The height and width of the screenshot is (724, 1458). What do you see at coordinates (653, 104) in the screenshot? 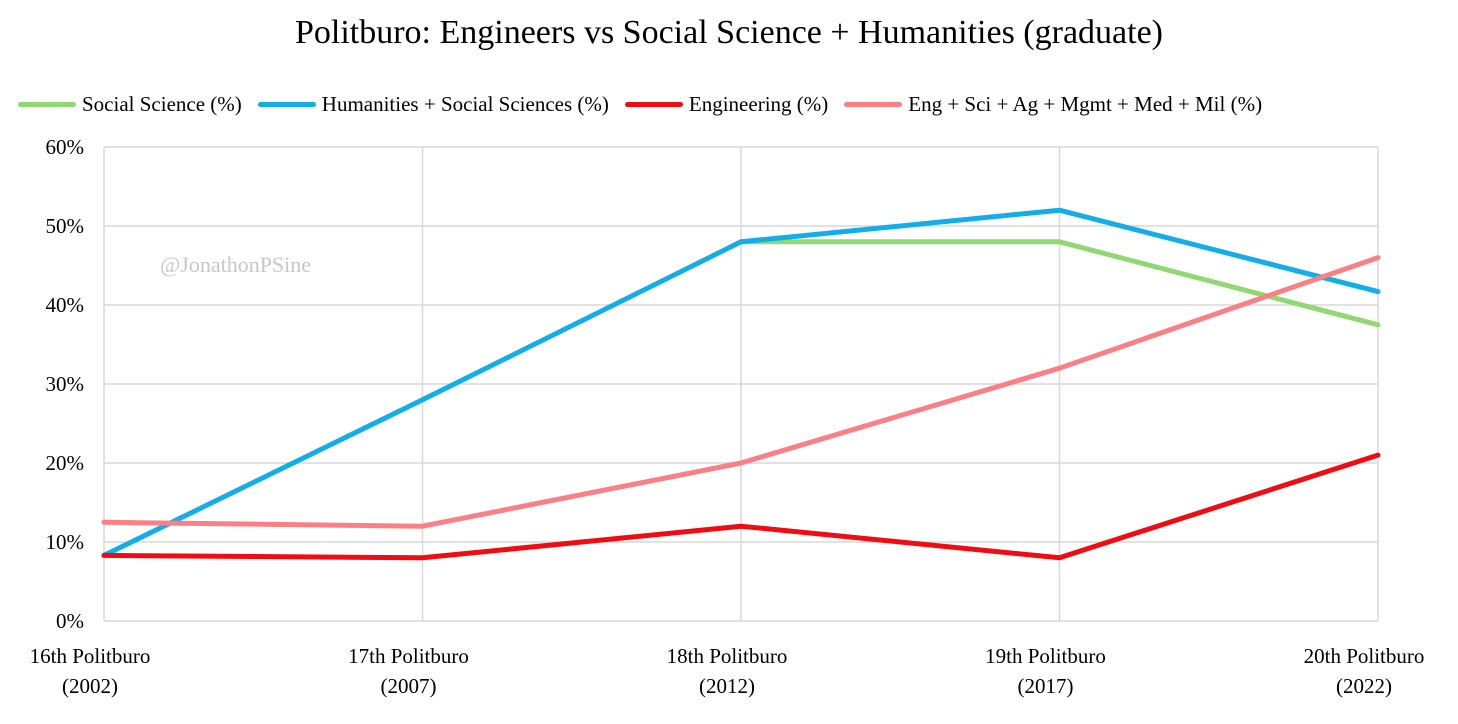
I see `legend-swatch-engineering` at bounding box center [653, 104].